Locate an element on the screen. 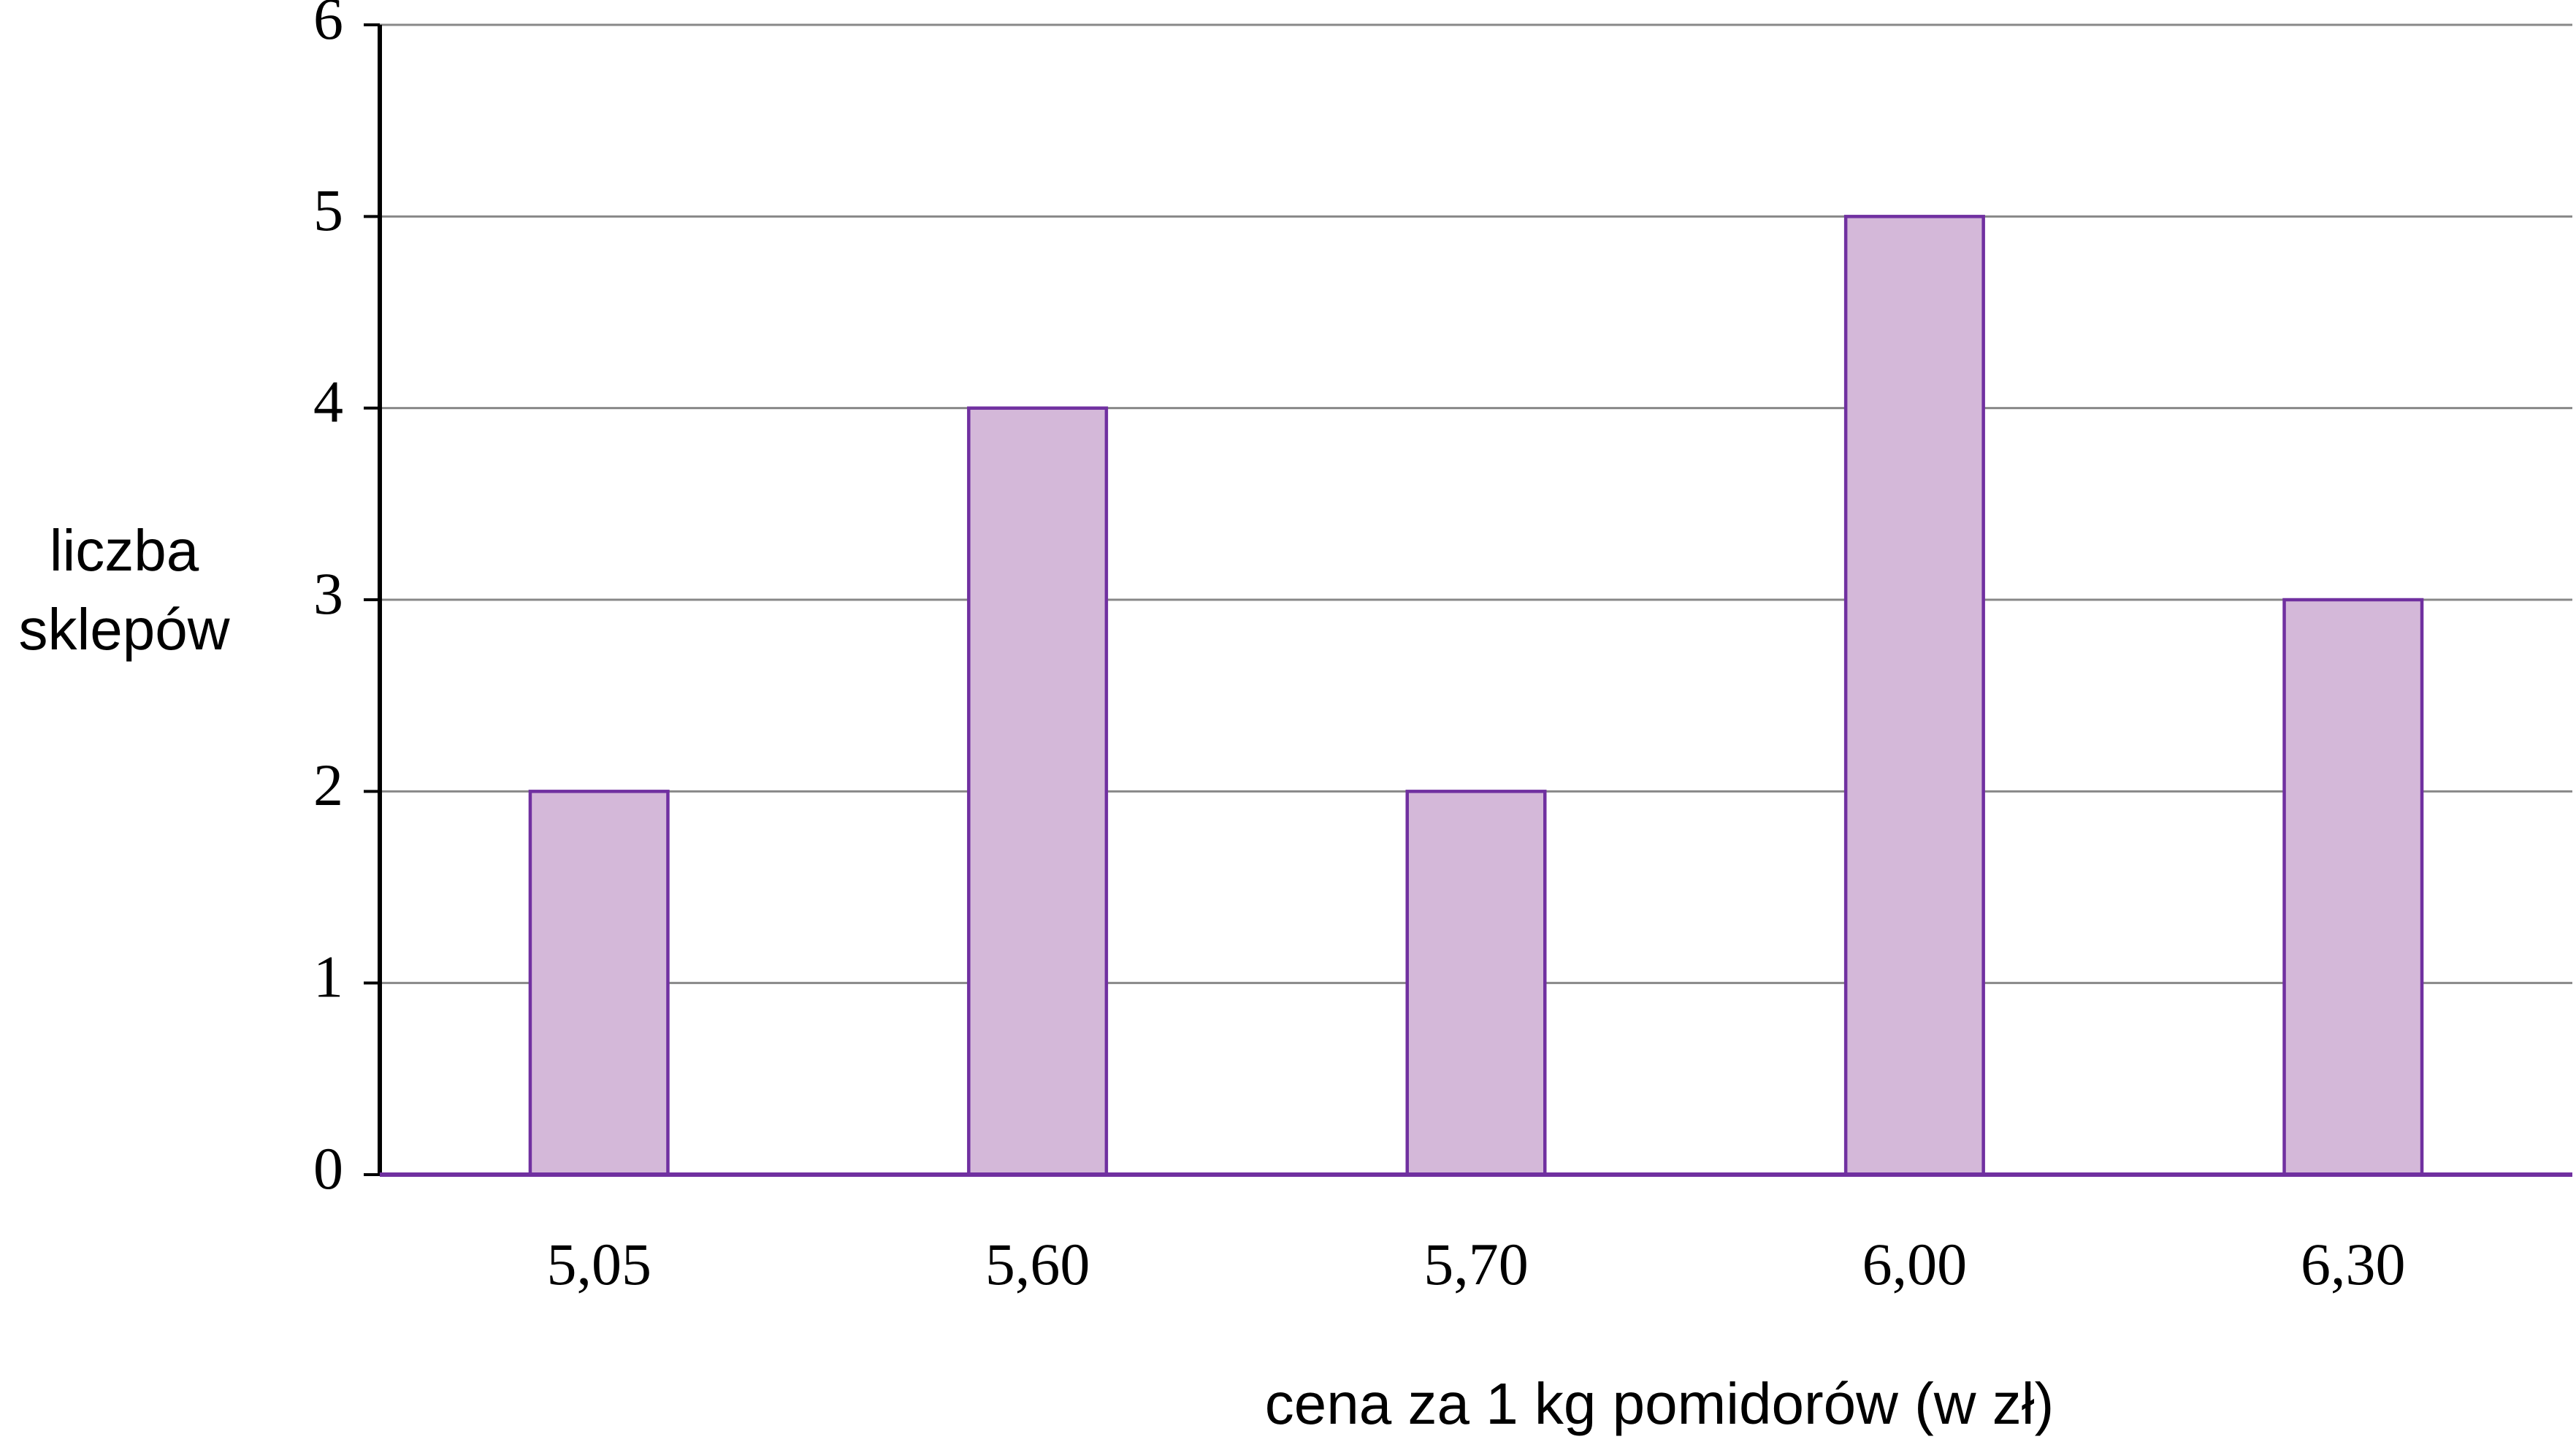  y-tick-label: 3 is located at coordinates (328, 594).